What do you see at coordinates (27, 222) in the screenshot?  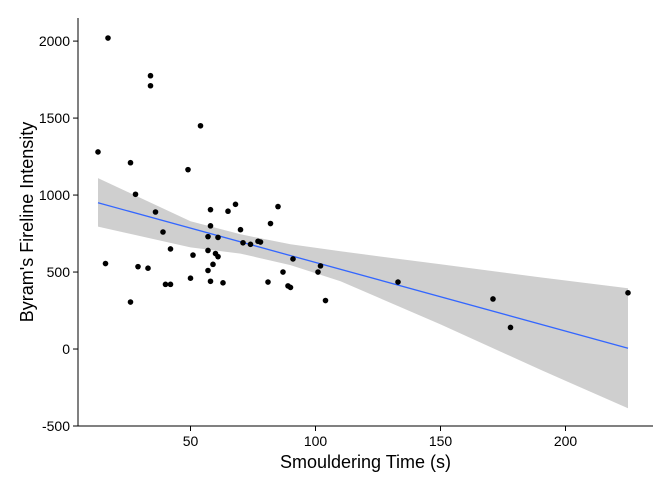 I see `y-axis-title: Byram's Fireline Intensity` at bounding box center [27, 222].